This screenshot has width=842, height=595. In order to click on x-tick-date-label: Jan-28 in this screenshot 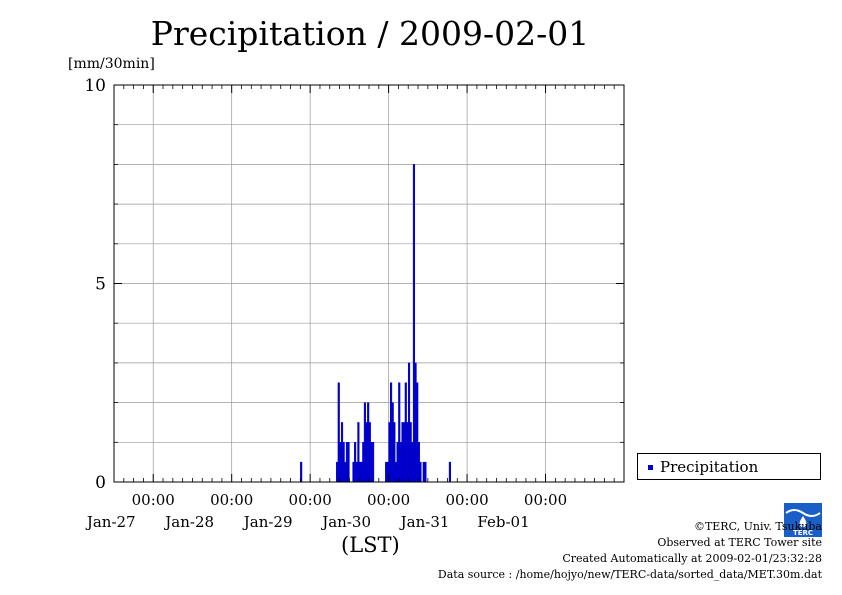, I will do `click(188, 522)`.